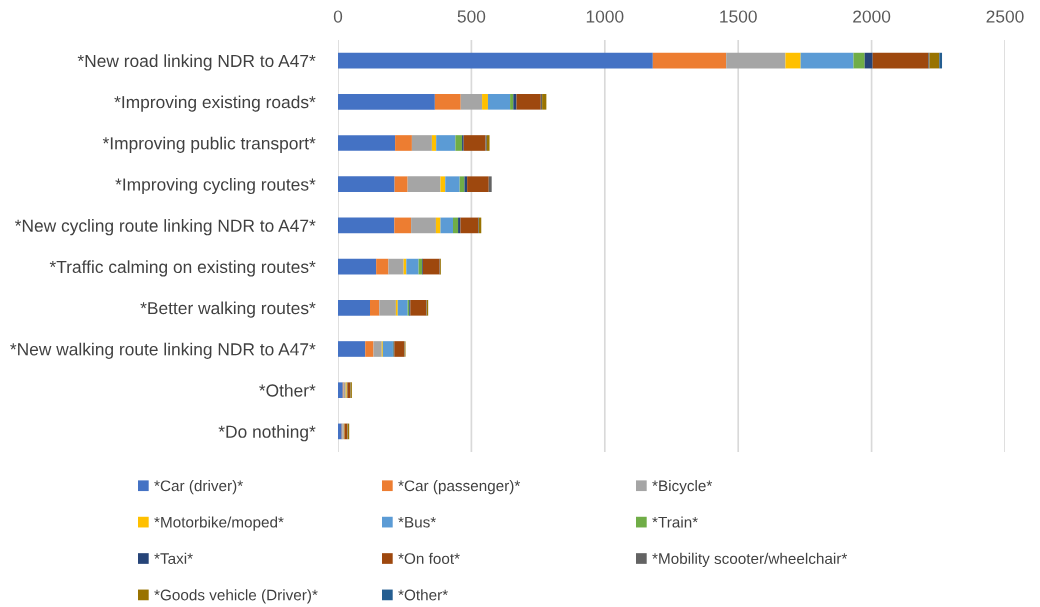 This screenshot has height=607, width=1040. I want to click on legend-label: *Other*, so click(423, 595).